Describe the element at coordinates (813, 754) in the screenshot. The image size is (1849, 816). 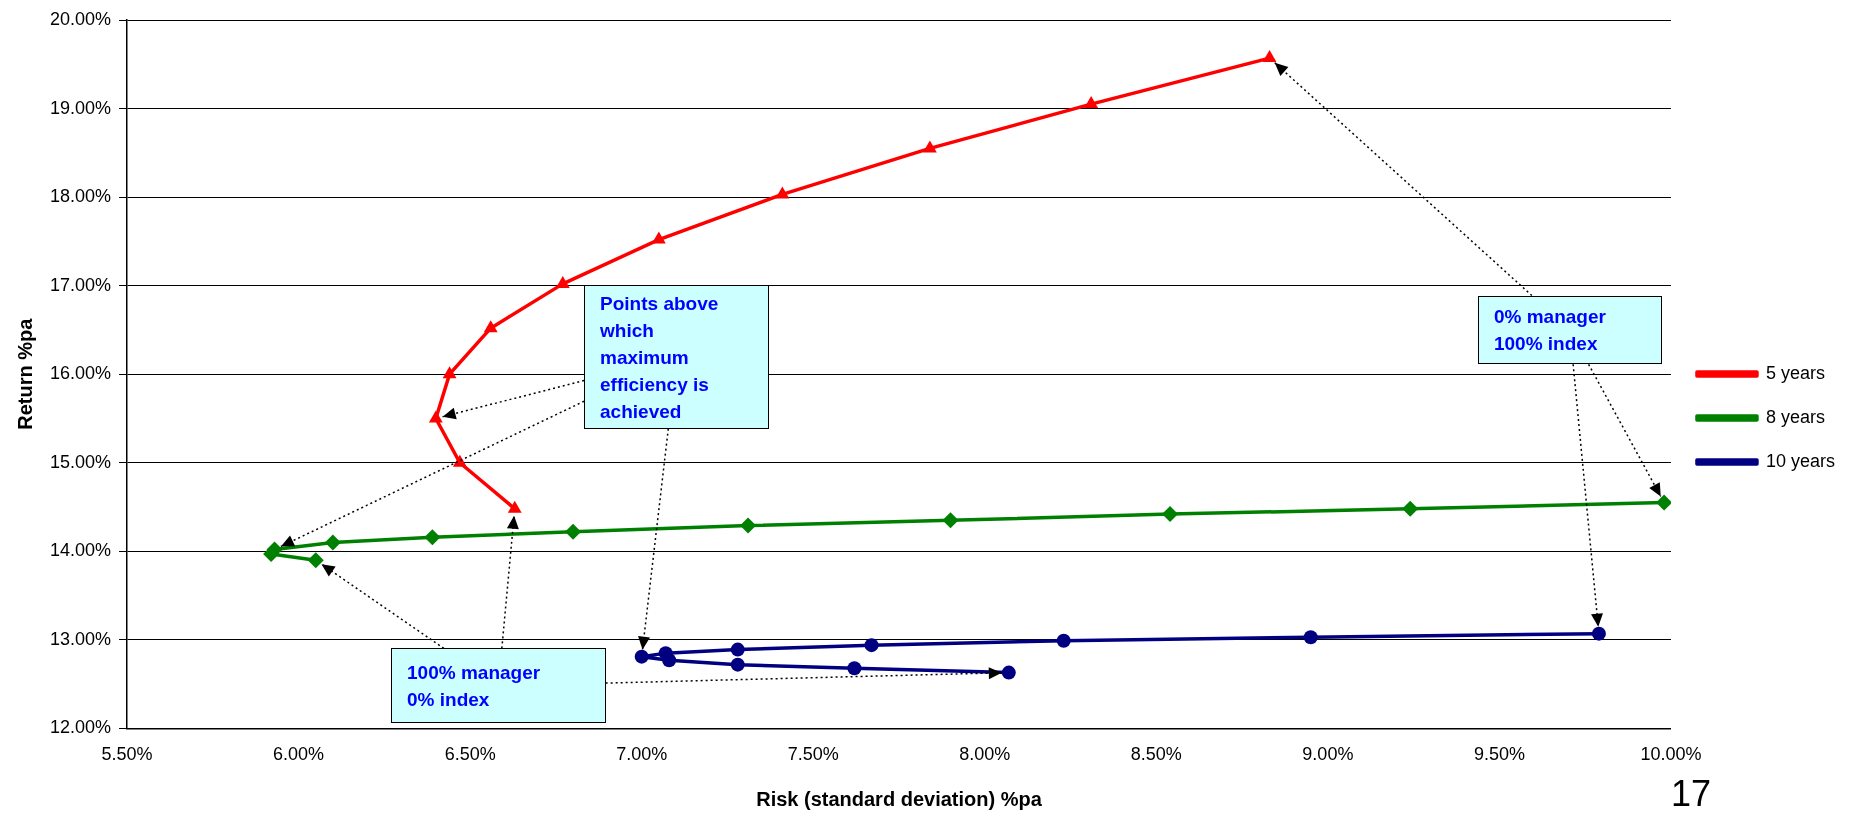
I see `x-tick-label: 7.50%` at that location.